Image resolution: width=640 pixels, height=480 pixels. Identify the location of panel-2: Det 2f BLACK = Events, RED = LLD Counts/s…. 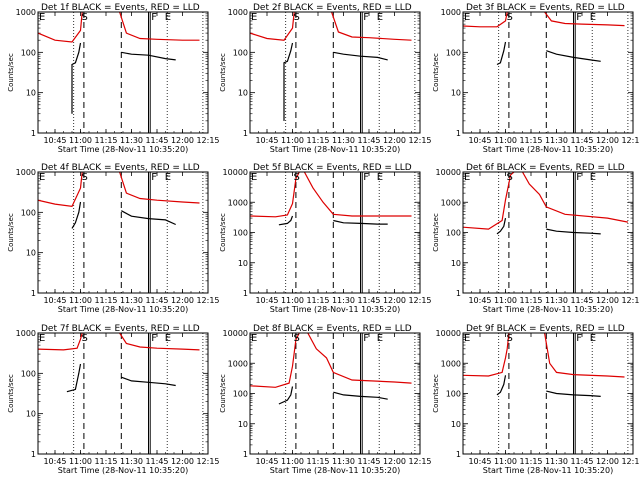
(325, 78).